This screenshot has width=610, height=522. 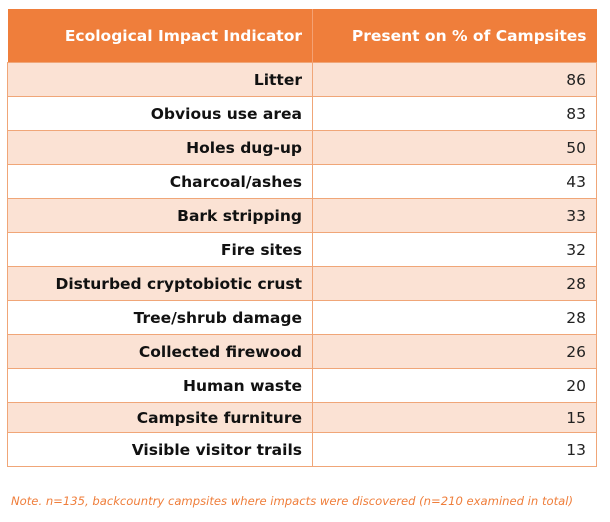 I want to click on indicator-cell: Visible visitor trails, so click(x=160, y=449).